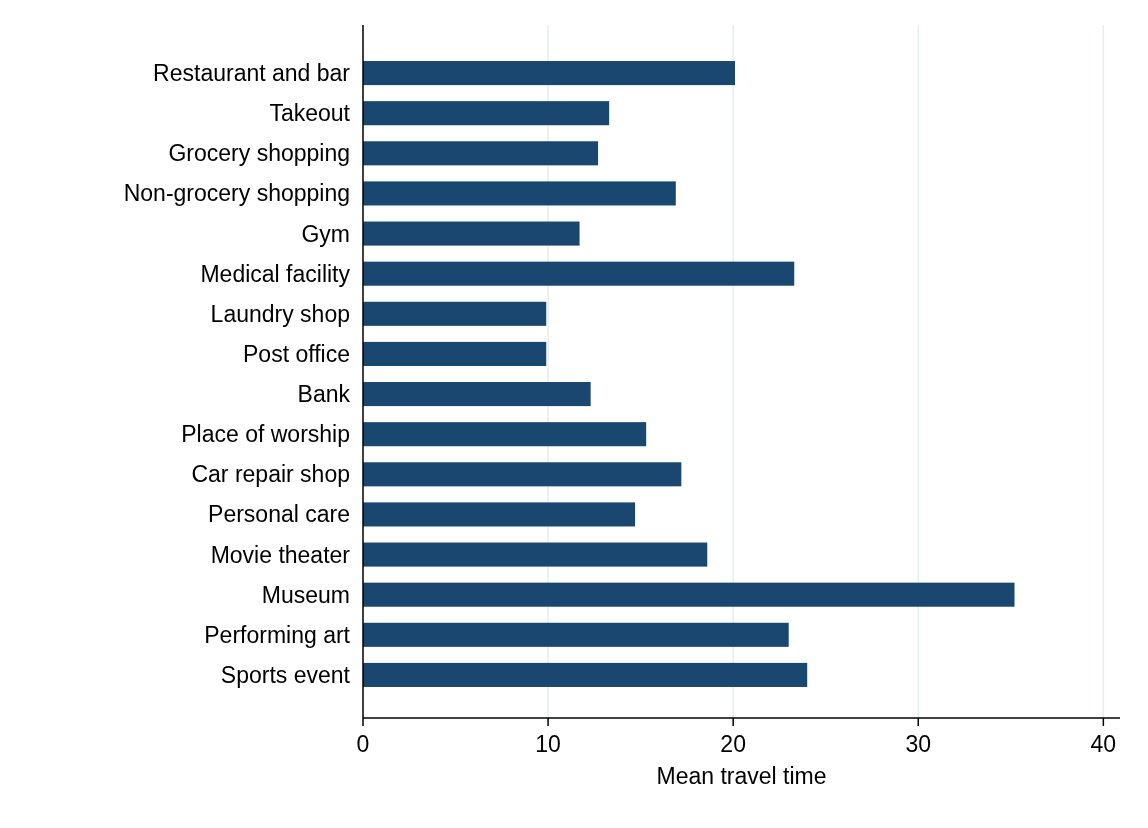 The height and width of the screenshot is (828, 1148). Describe the element at coordinates (324, 394) in the screenshot. I see `y-tick-label: Bank` at that location.